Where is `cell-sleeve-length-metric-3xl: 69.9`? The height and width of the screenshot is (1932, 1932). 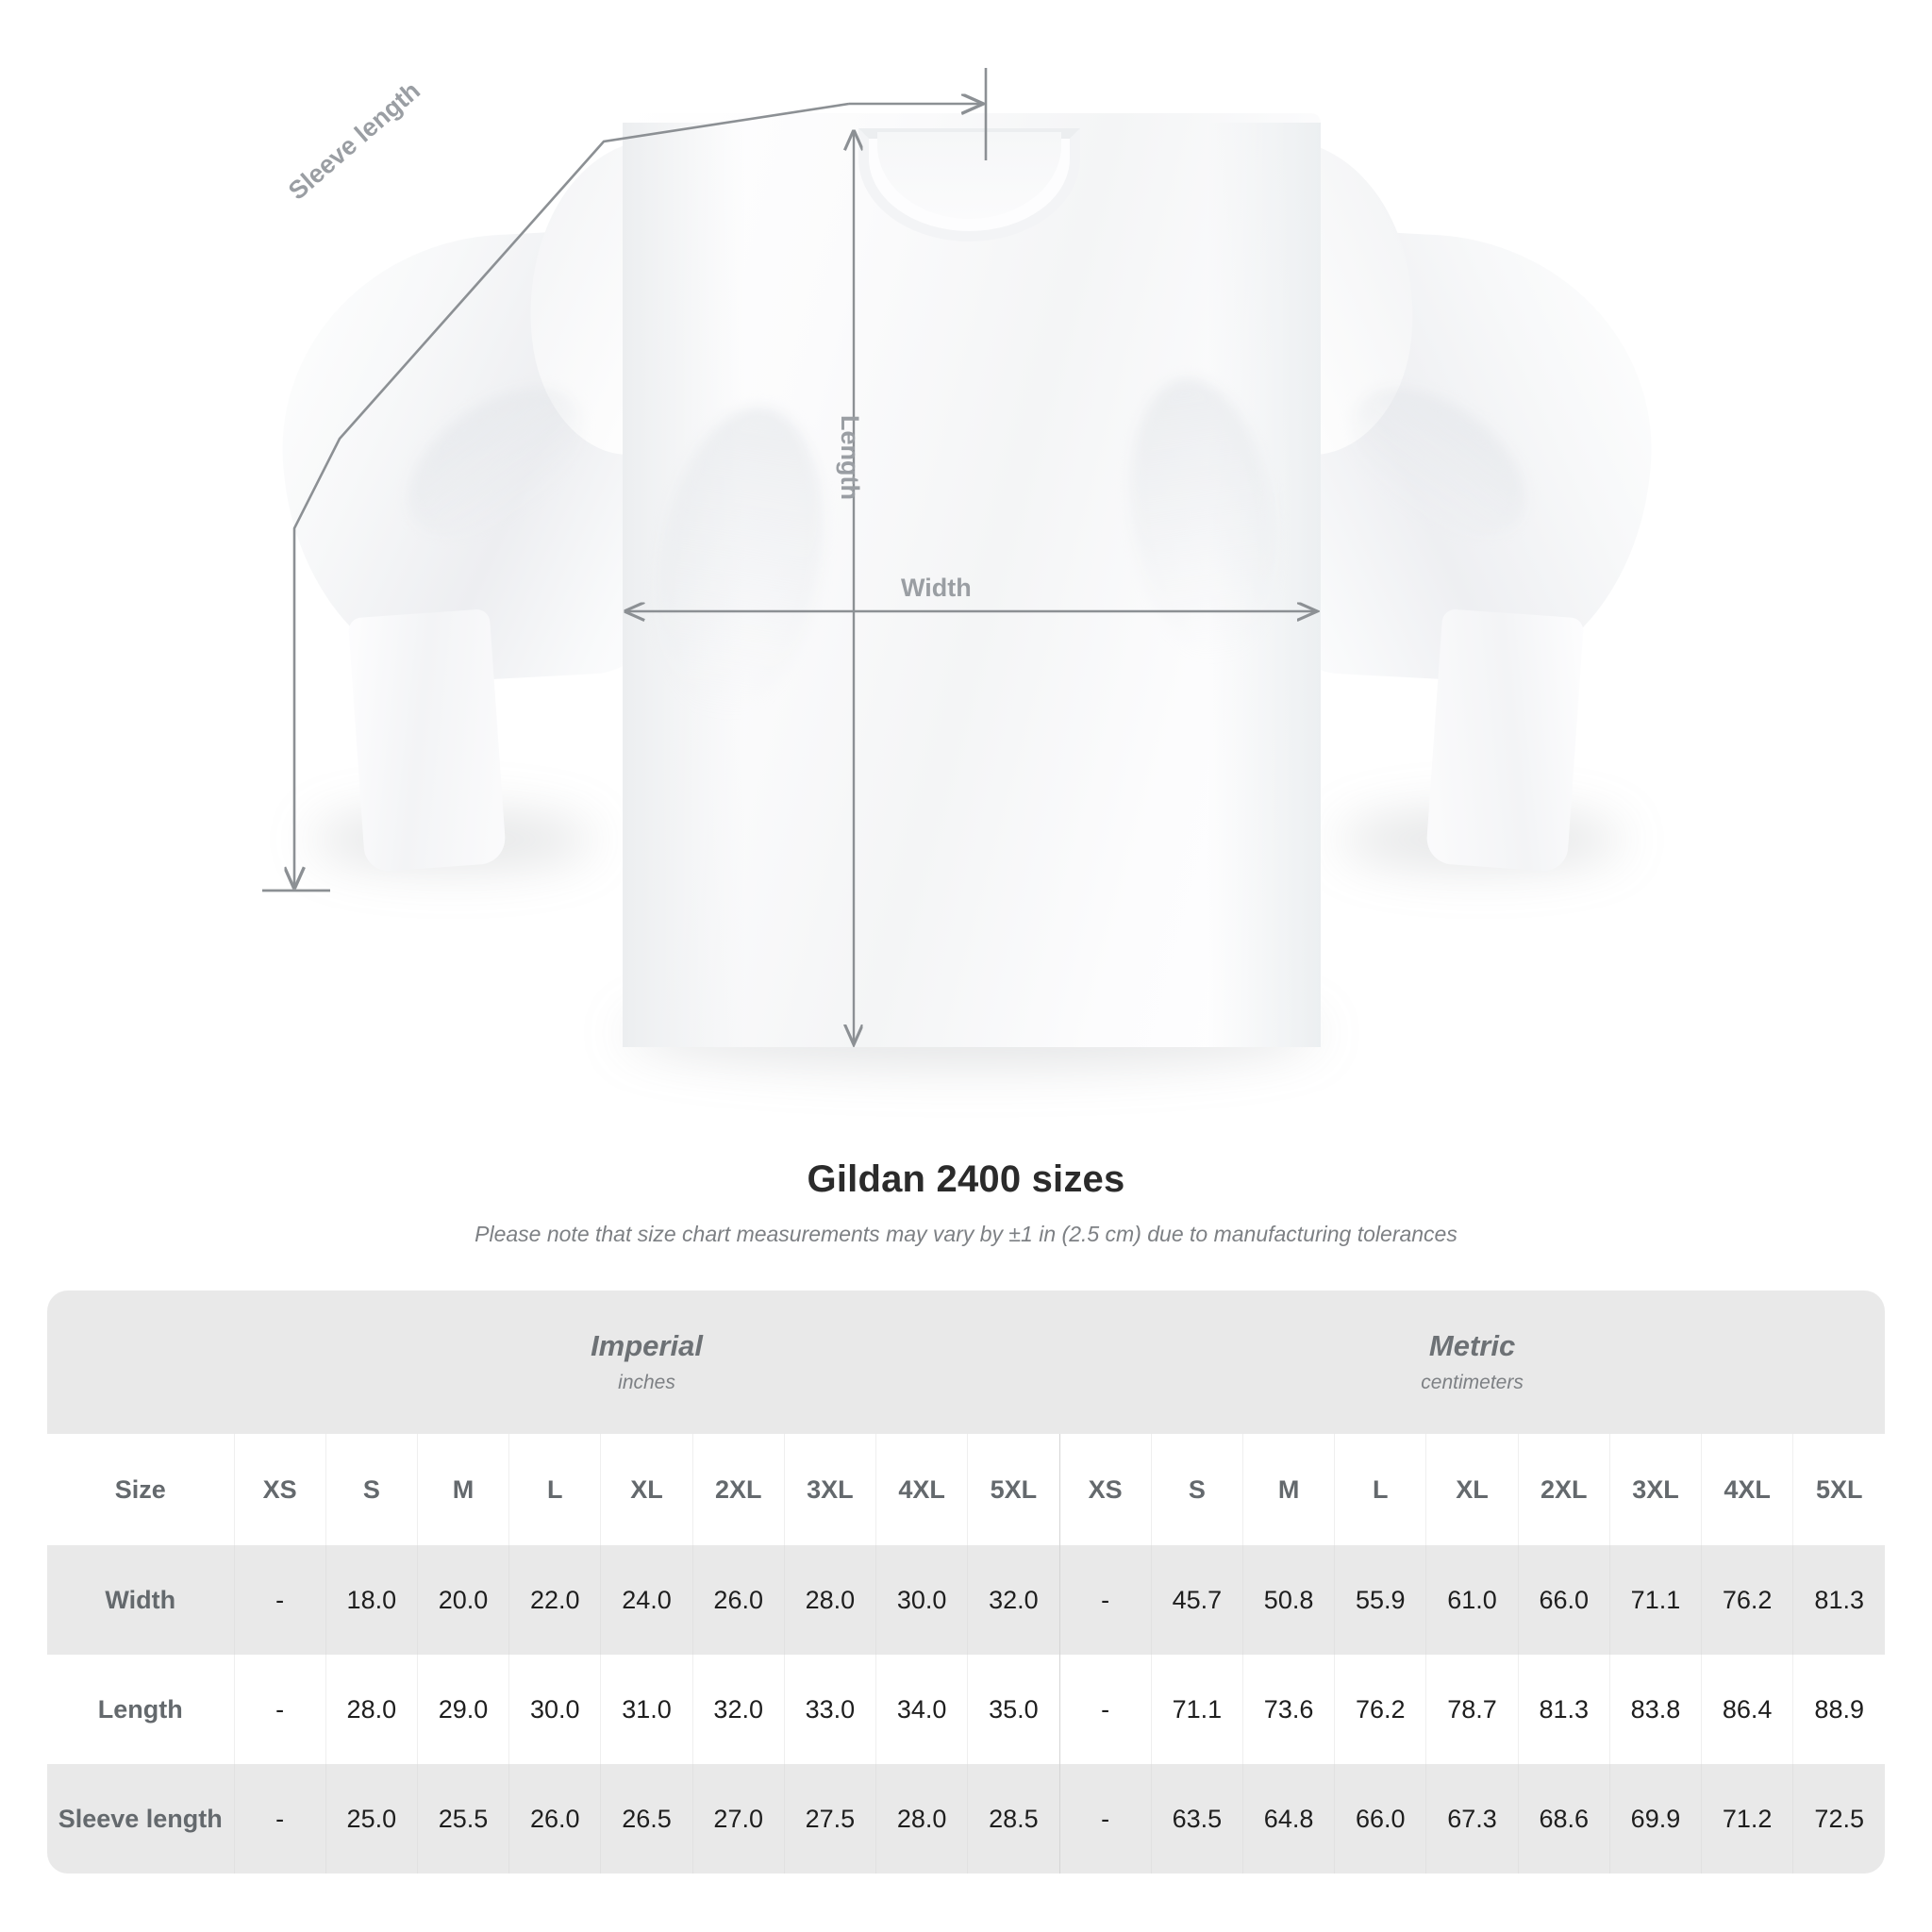 cell-sleeve-length-metric-3xl: 69.9 is located at coordinates (1655, 1819).